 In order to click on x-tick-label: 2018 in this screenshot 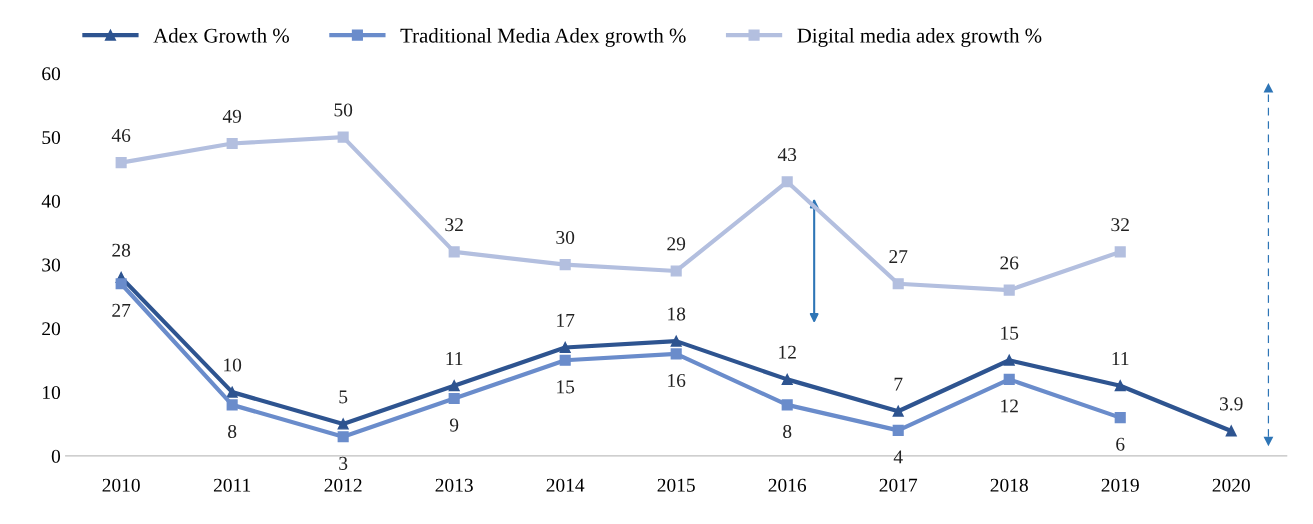, I will do `click(1009, 485)`.